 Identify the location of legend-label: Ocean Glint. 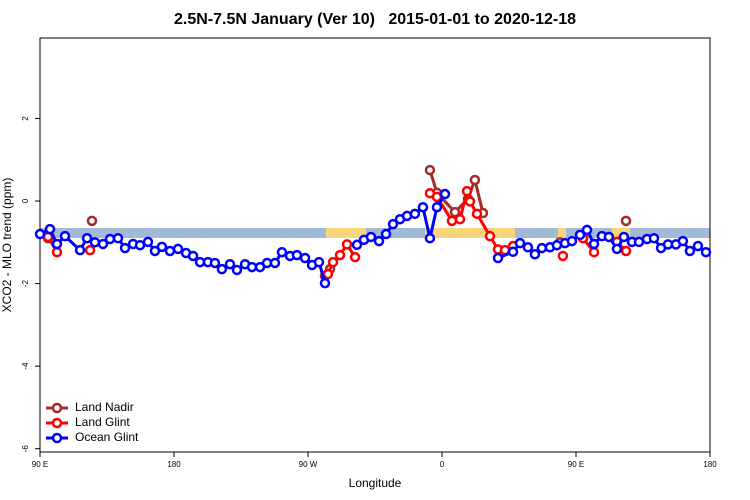
(107, 437).